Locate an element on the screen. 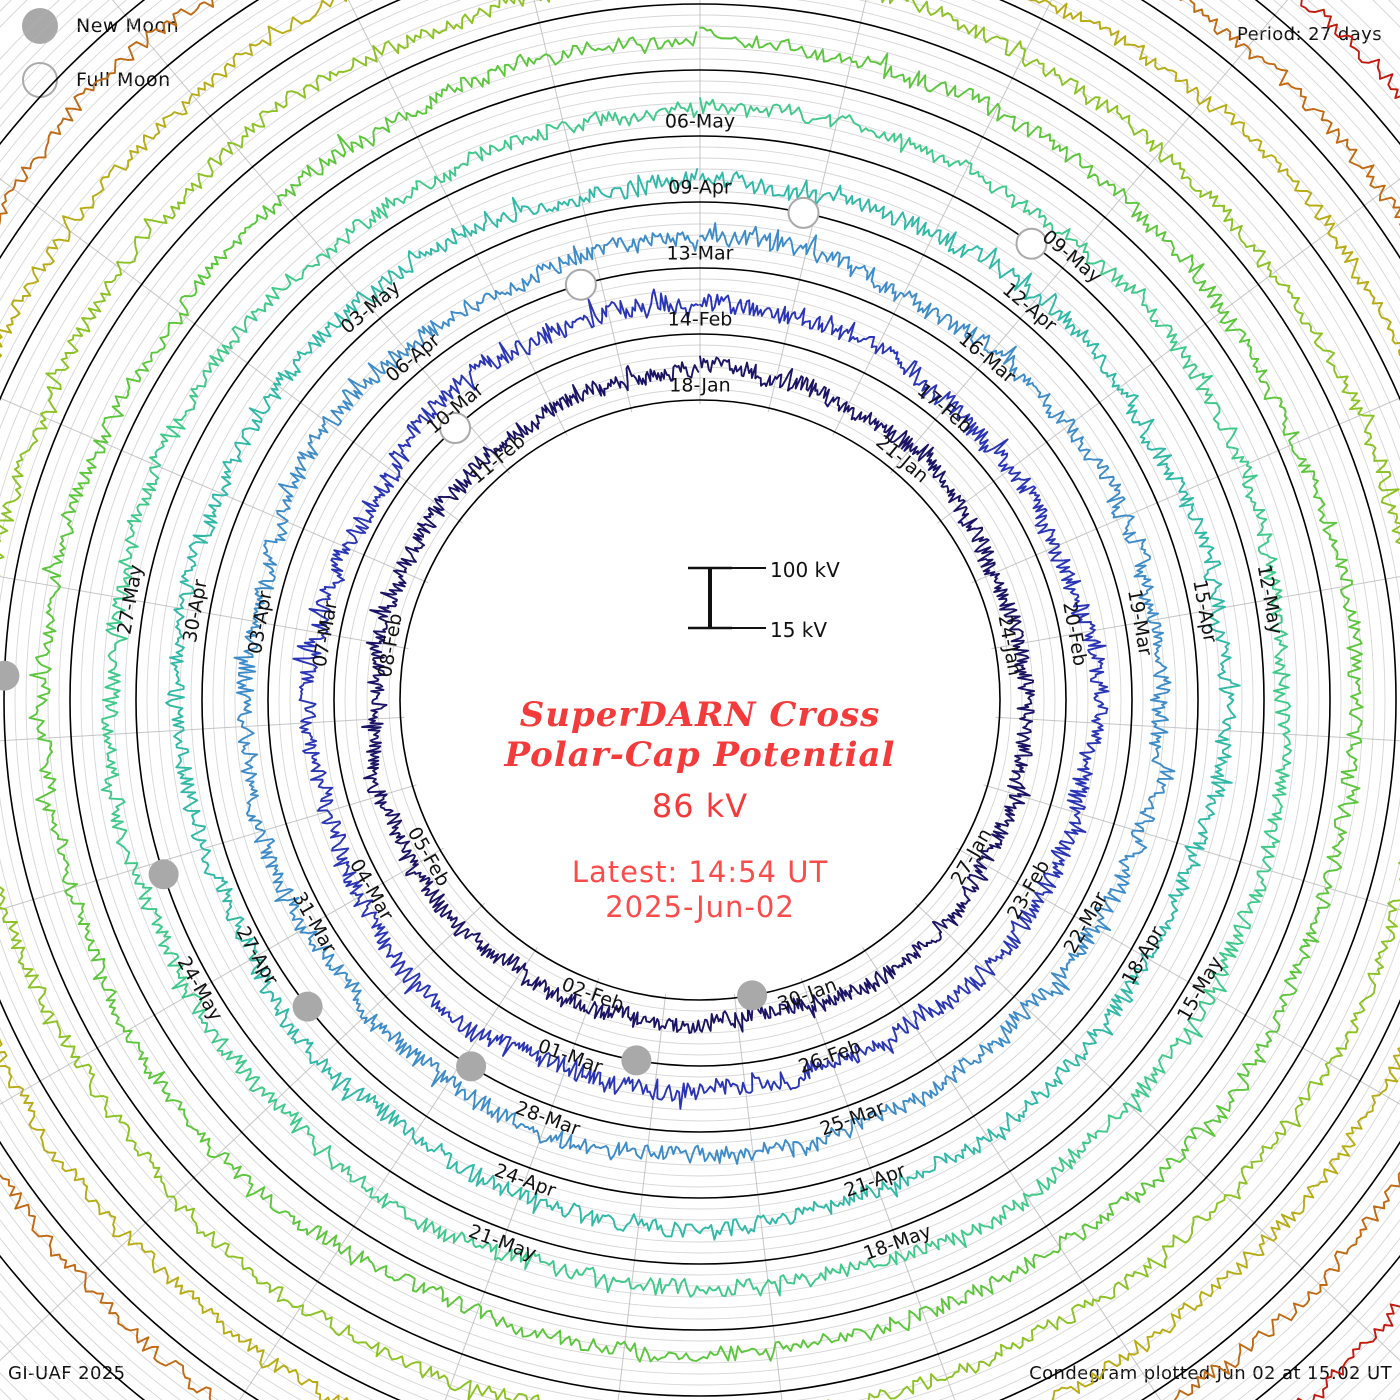  kv-scale-bar: 100 kV 15 kV is located at coordinates (790, 609).